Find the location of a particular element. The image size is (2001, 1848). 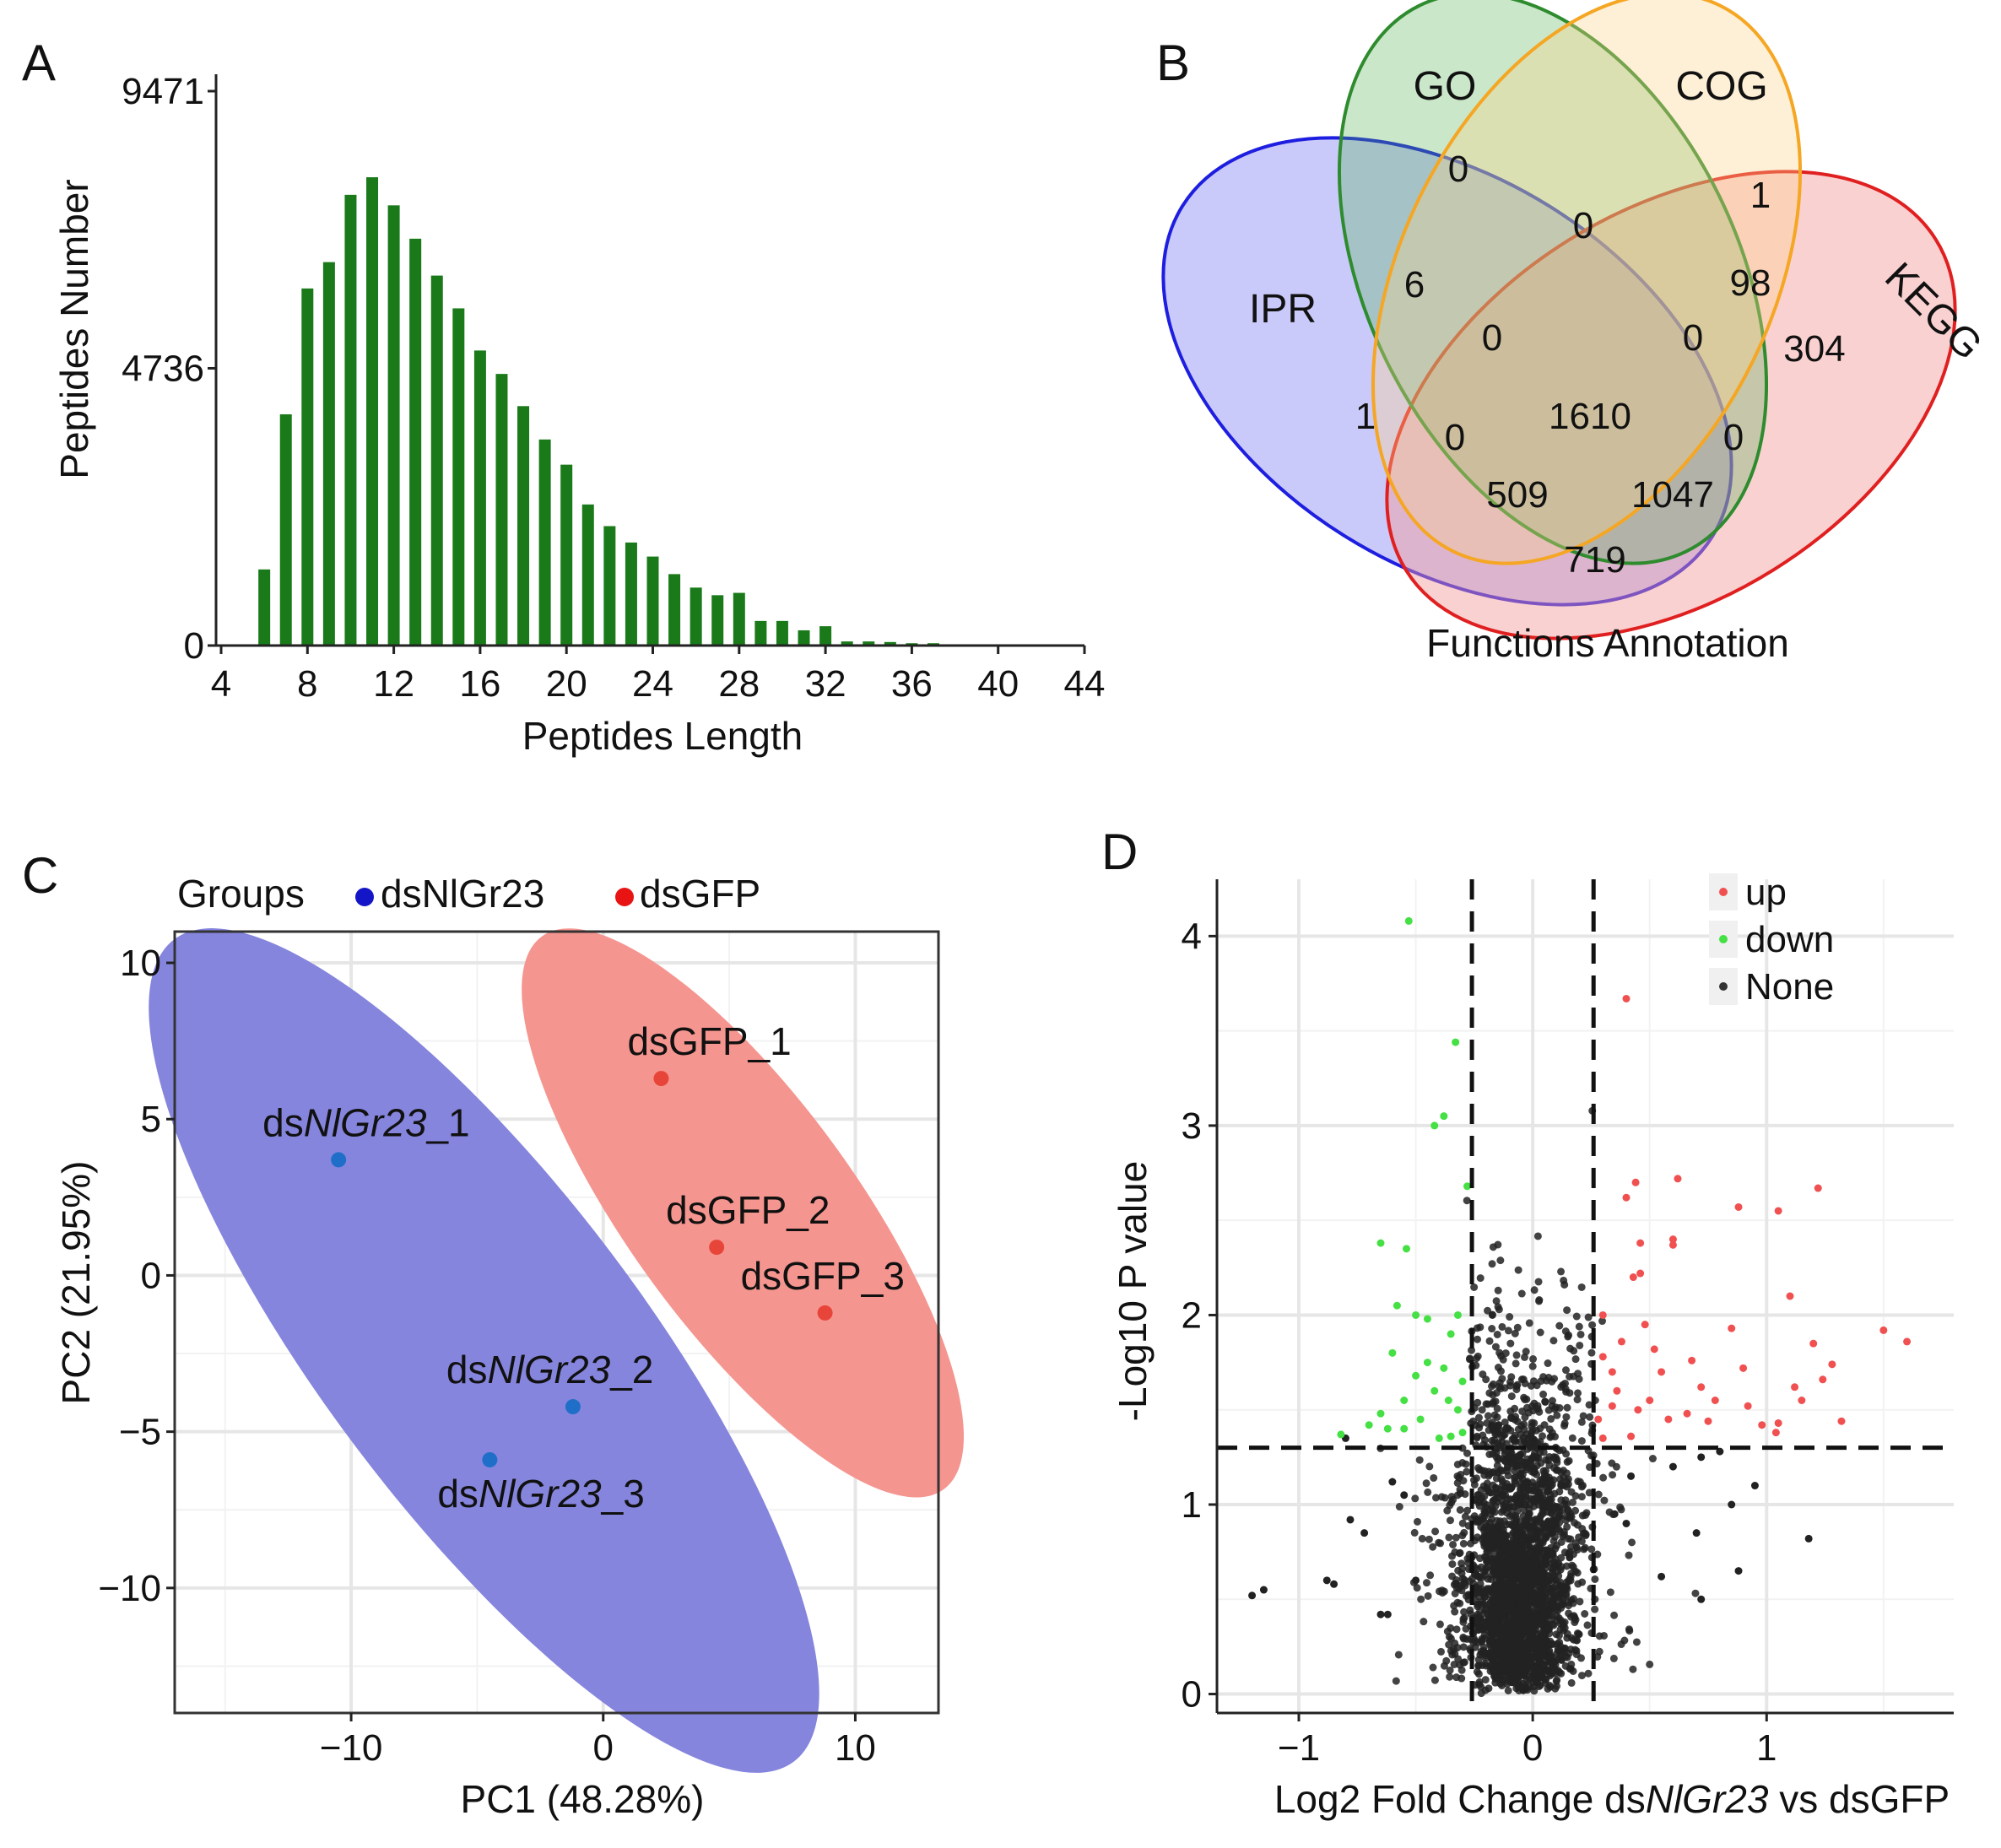

c-y-tick-label: 0 is located at coordinates (151, 1276).